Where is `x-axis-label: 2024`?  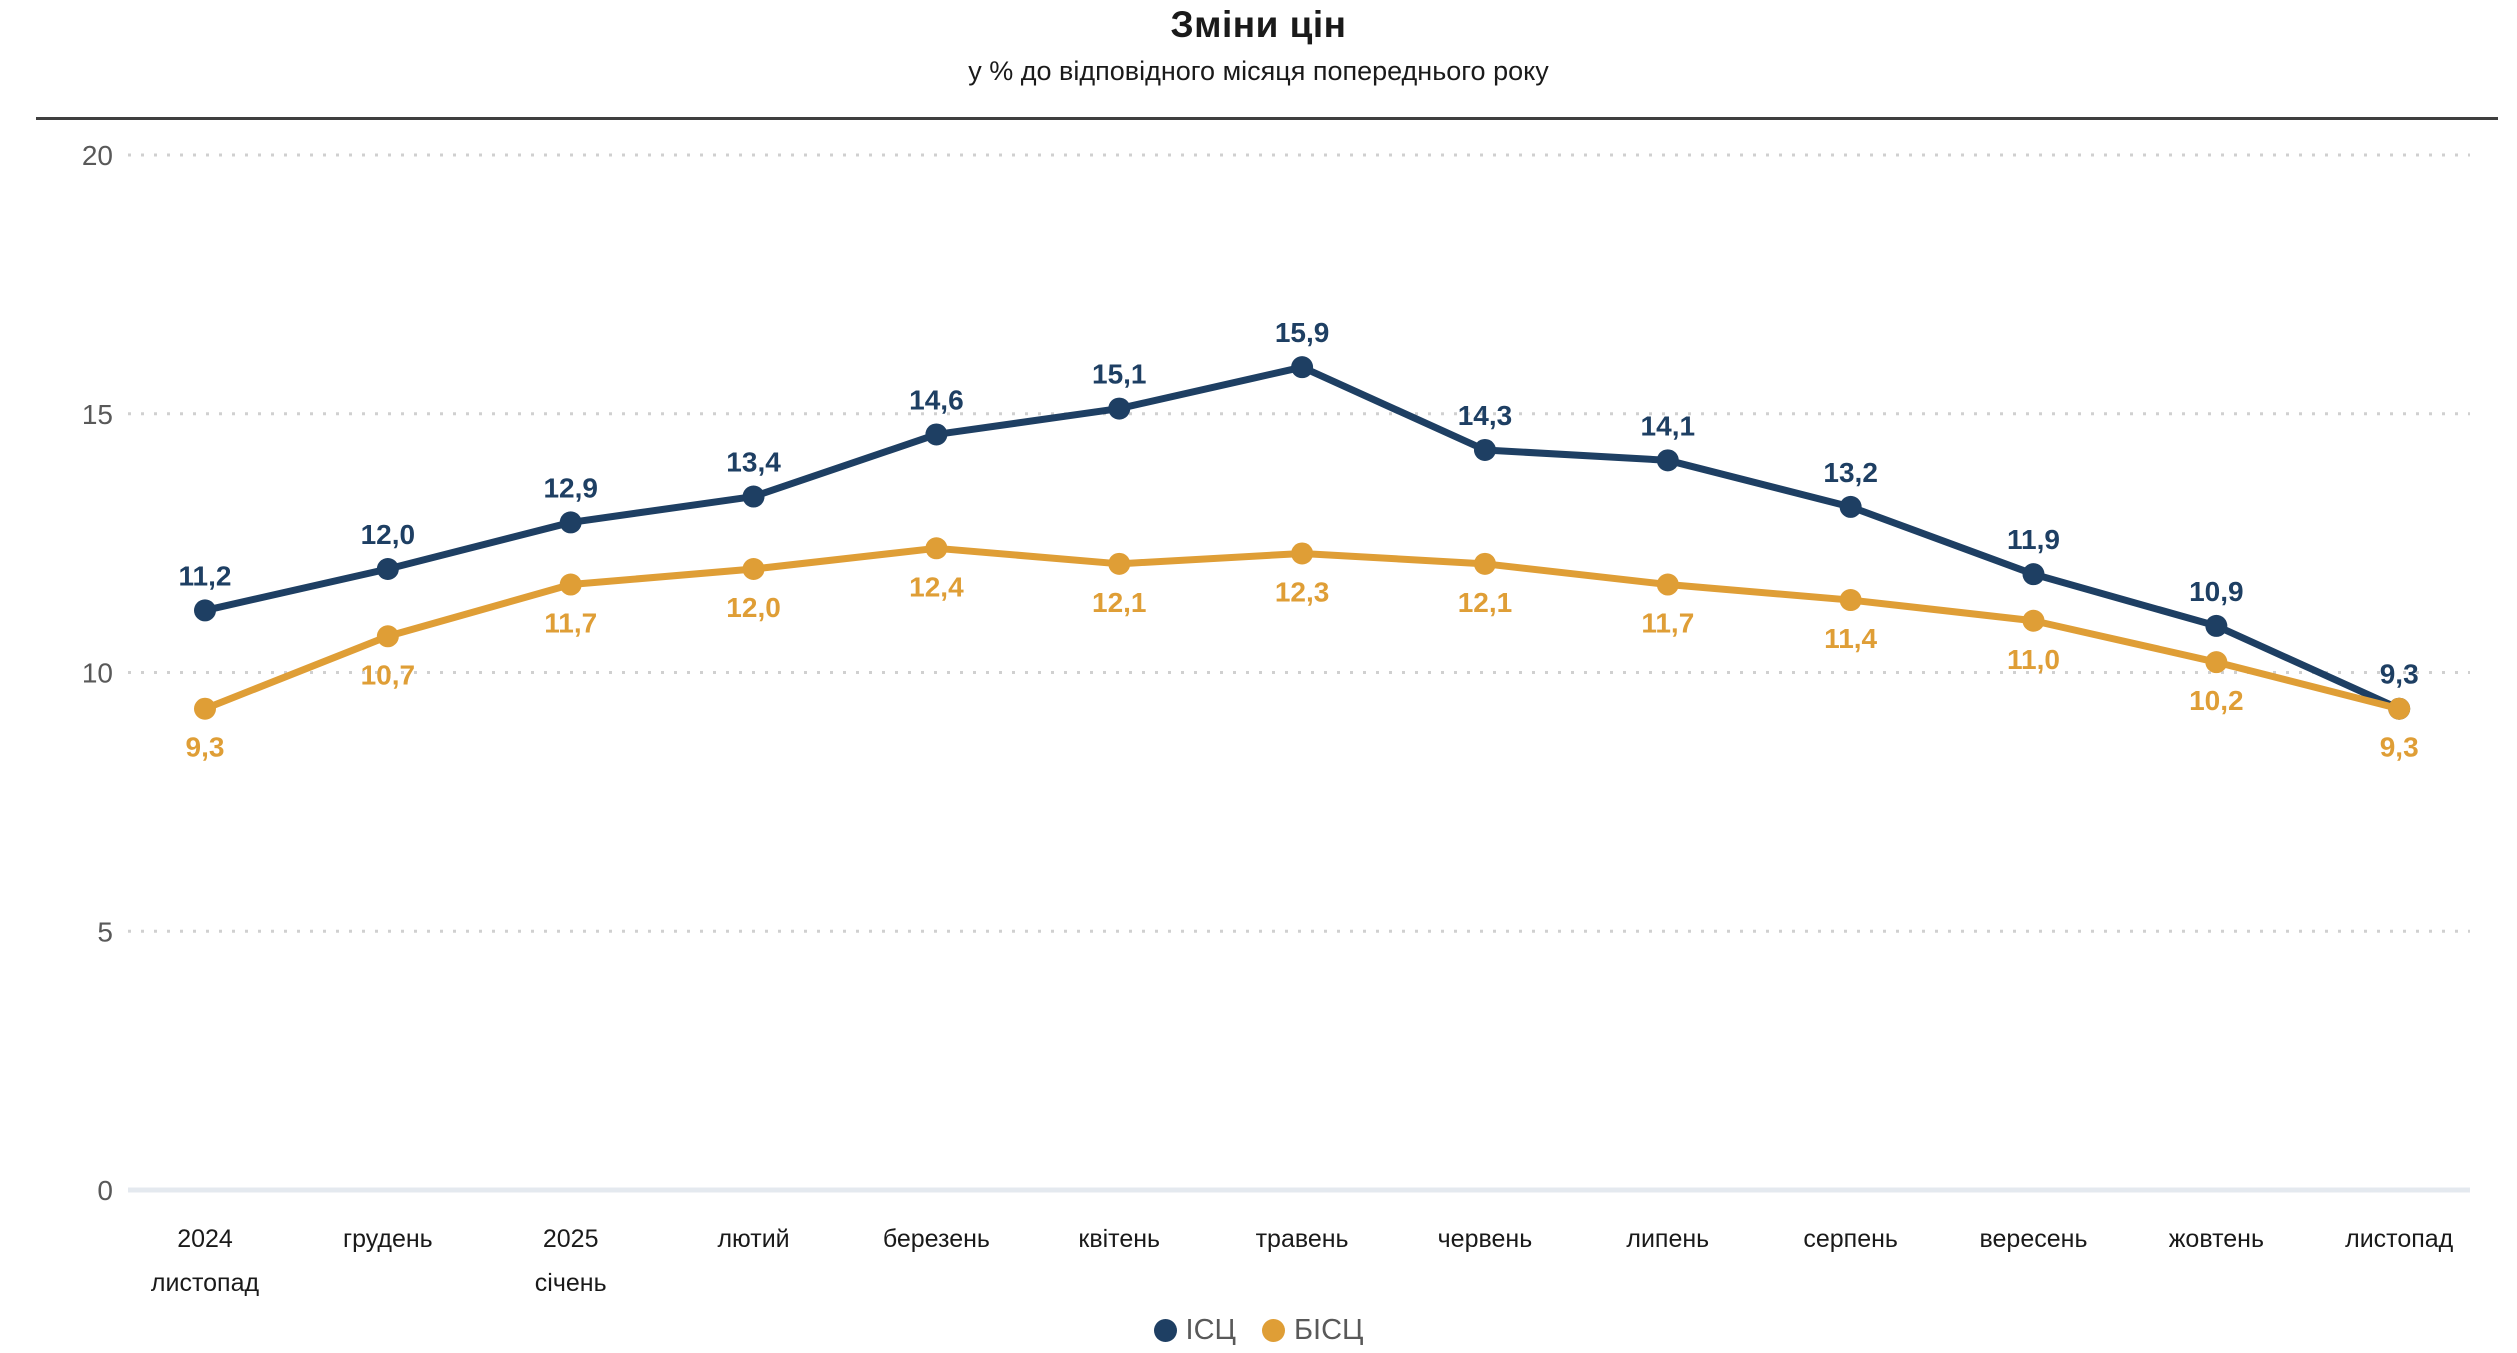 x-axis-label: 2024 is located at coordinates (205, 1239).